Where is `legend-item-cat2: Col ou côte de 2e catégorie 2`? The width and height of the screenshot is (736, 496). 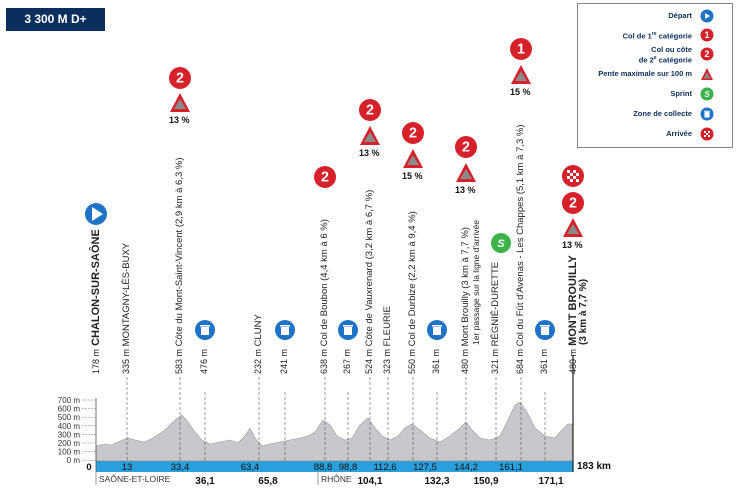 legend-item-cat2: Col ou côte de 2e catégorie 2 is located at coordinates (655, 55).